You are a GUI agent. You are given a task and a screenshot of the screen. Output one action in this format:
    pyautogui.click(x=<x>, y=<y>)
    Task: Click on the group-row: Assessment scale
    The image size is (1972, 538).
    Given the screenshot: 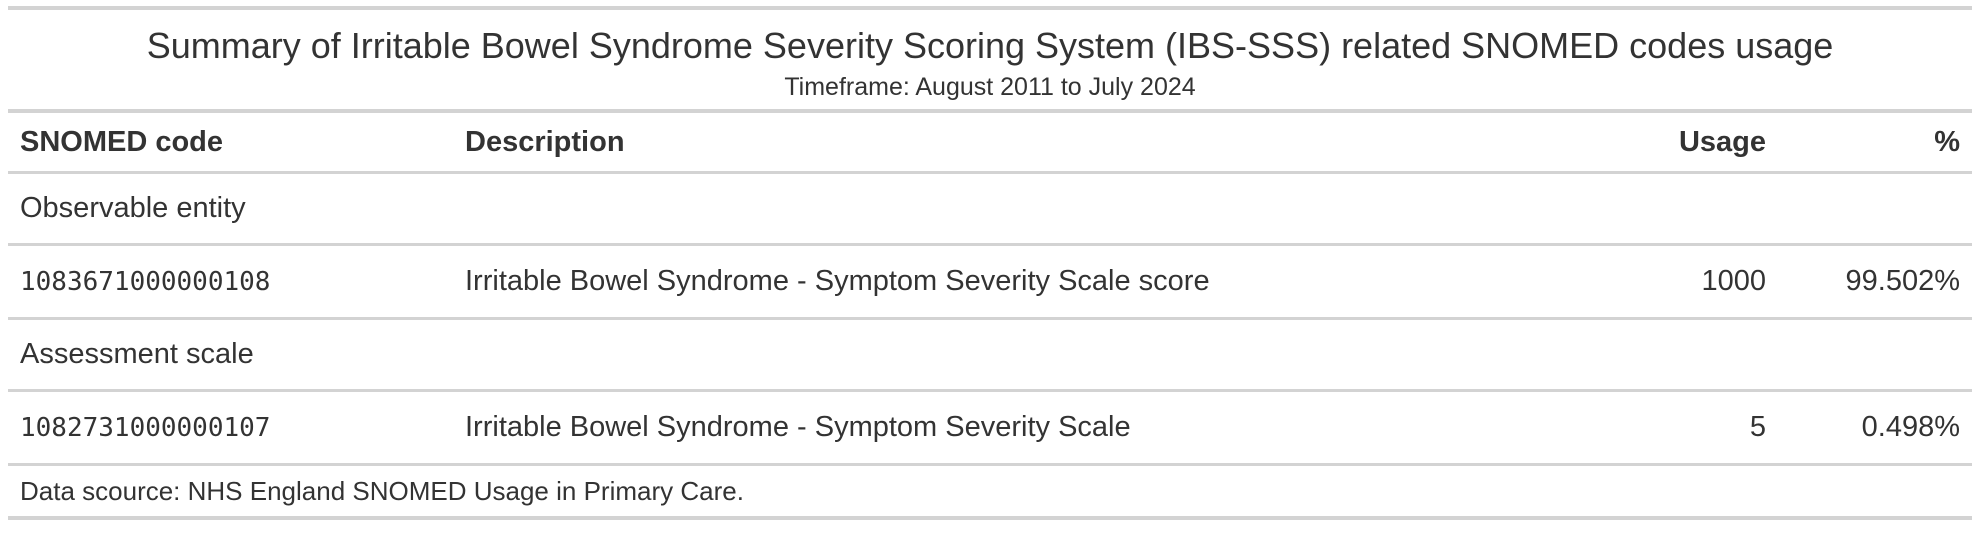 What is the action you would take?
    pyautogui.click(x=990, y=355)
    